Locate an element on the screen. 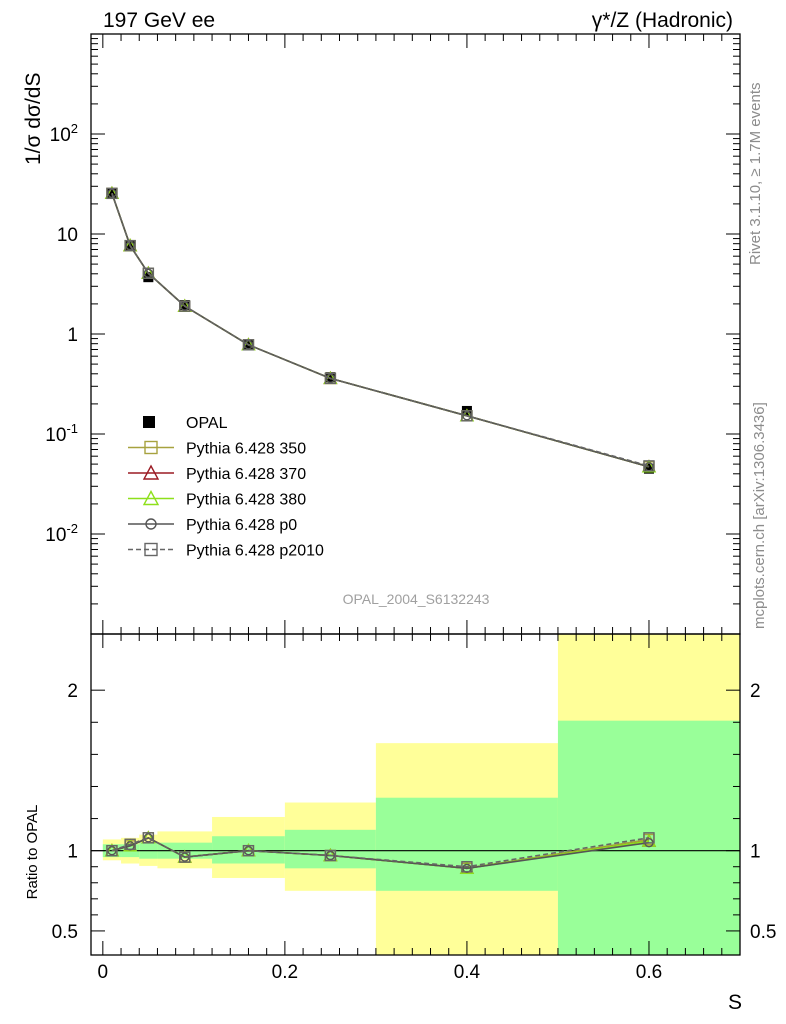  xtick-label-2: 0.4 is located at coordinates (467, 972).